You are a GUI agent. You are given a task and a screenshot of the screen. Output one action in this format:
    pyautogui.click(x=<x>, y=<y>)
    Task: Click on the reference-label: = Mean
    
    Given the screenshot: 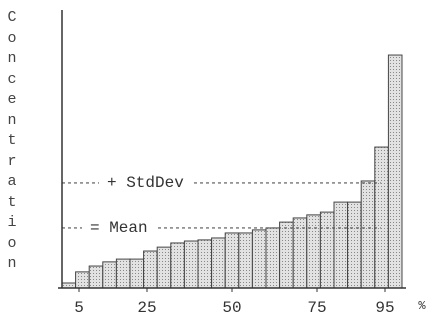 What is the action you would take?
    pyautogui.click(x=119, y=228)
    